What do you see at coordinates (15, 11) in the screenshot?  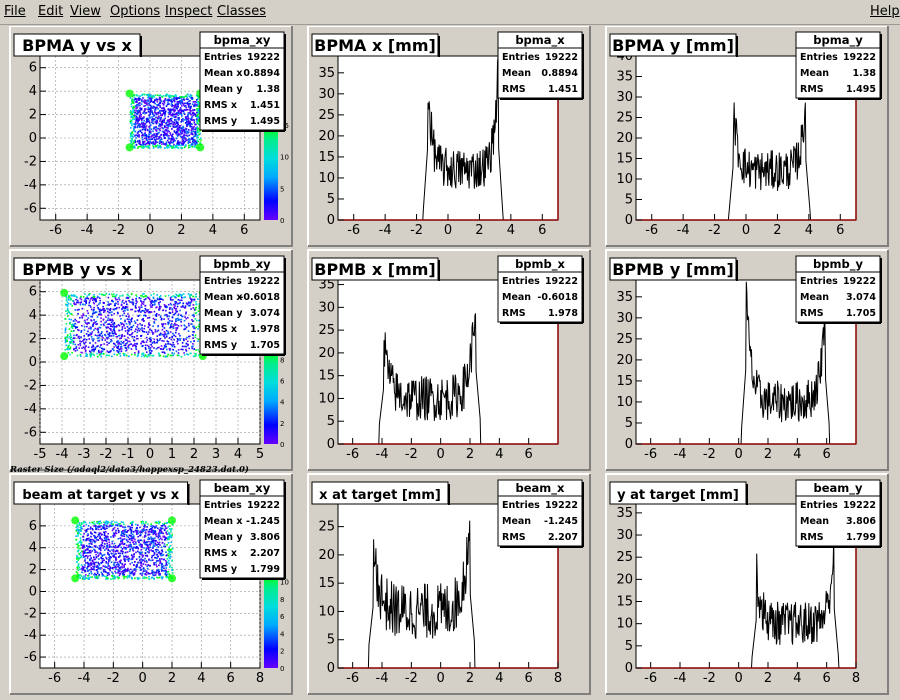 I see `menu-file: File` at bounding box center [15, 11].